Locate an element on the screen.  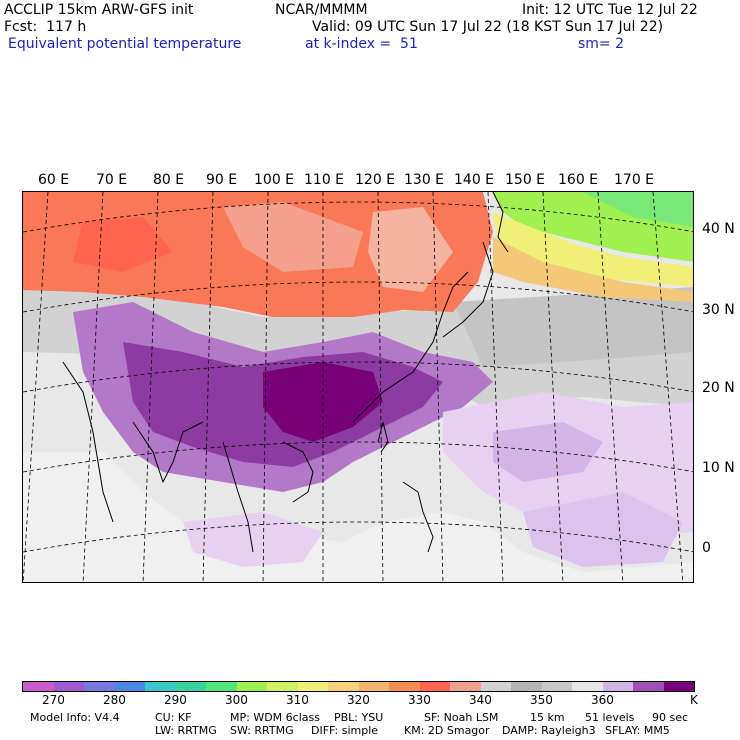
info-cu: CU: KF is located at coordinates (173, 717).